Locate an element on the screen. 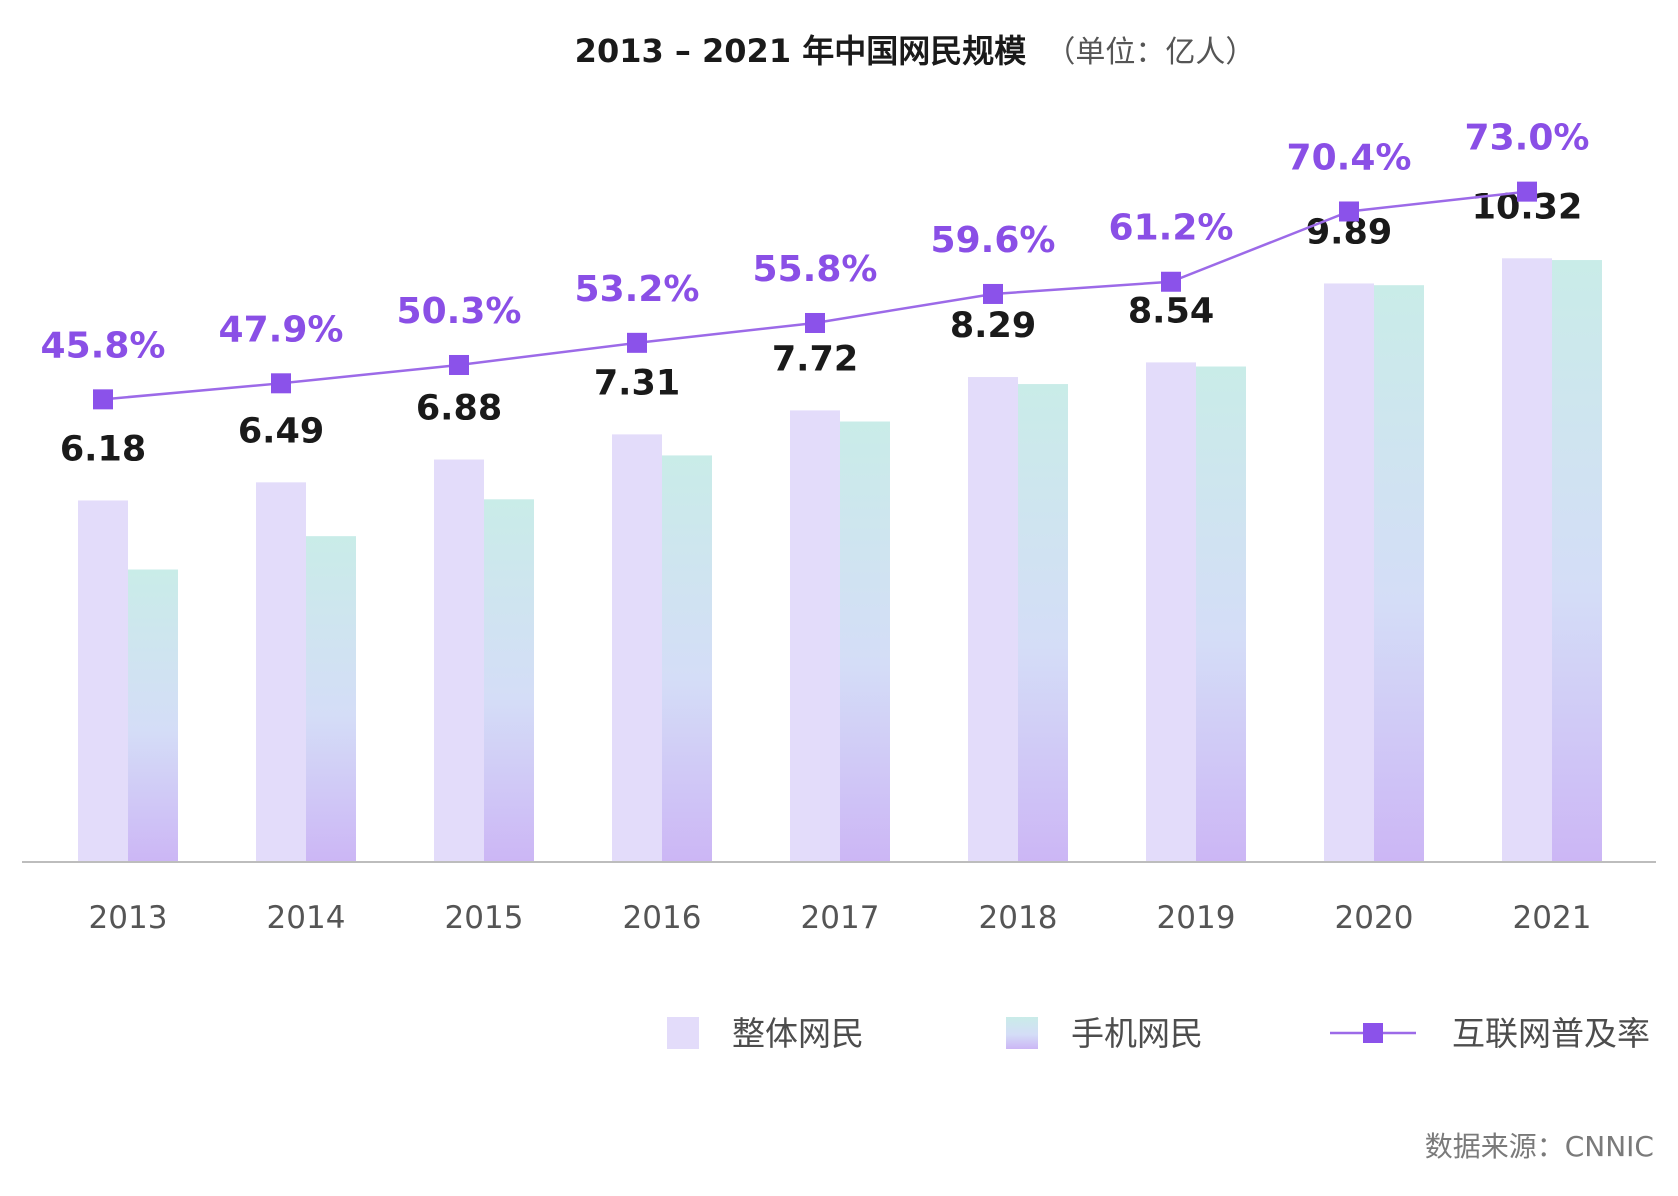  data-source-note: 数据来源：CNNIC is located at coordinates (1539, 1146).